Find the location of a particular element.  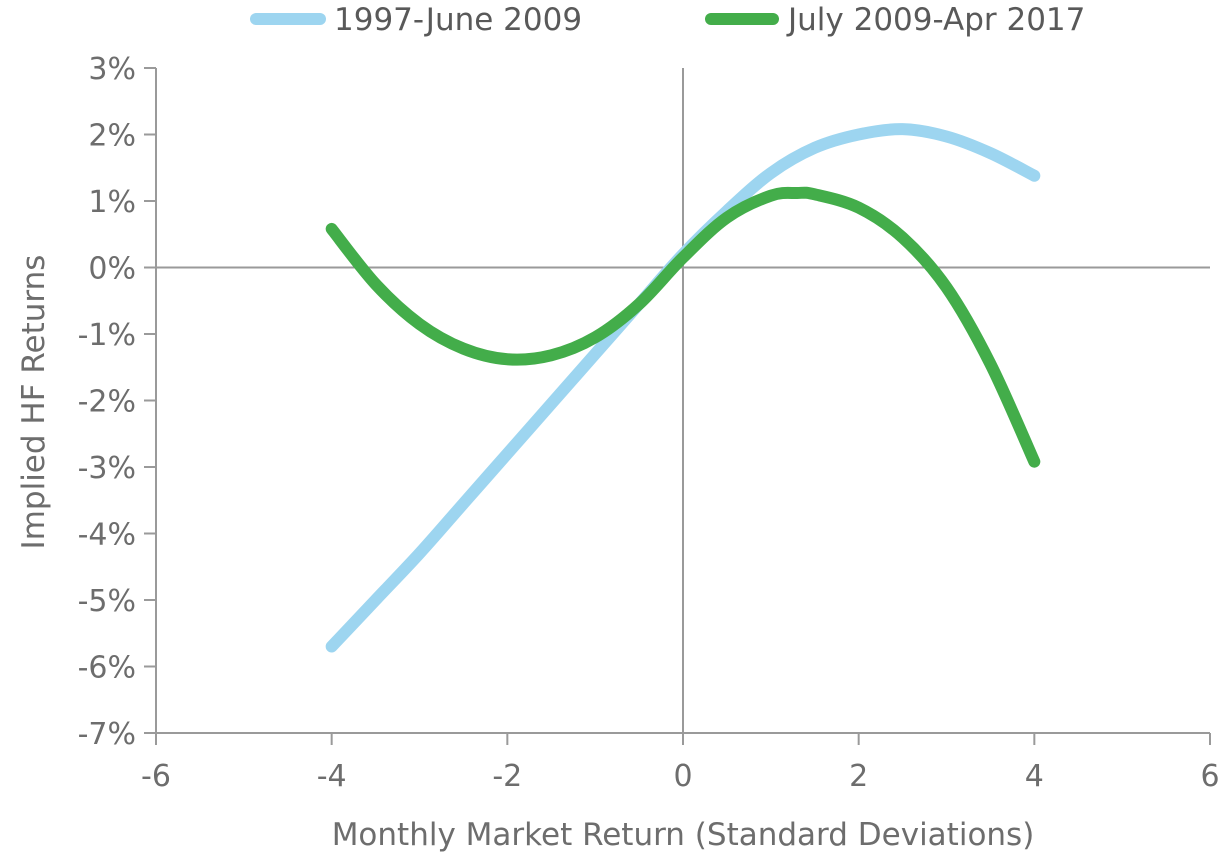

x-tick-label: 0 is located at coordinates (682, 776).